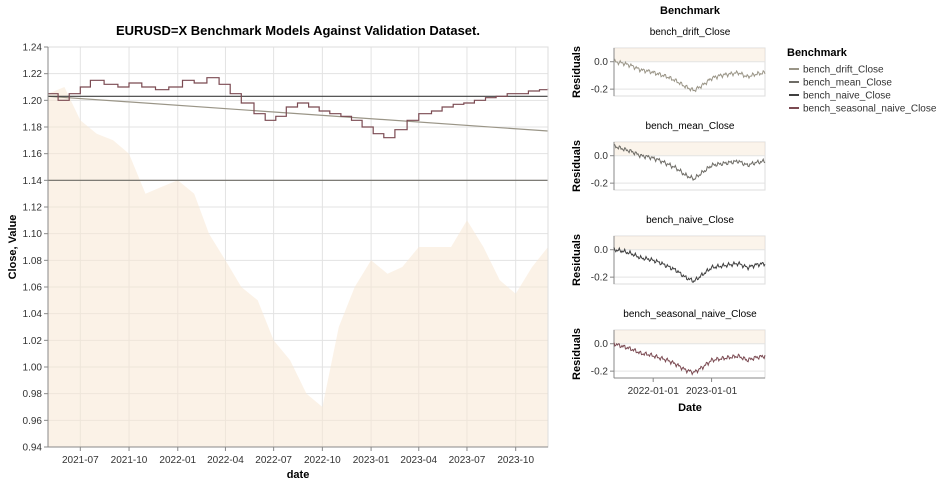 Image resolution: width=941 pixels, height=490 pixels. What do you see at coordinates (690, 220) in the screenshot?
I see `facet-panel-title: bench_naive_Close` at bounding box center [690, 220].